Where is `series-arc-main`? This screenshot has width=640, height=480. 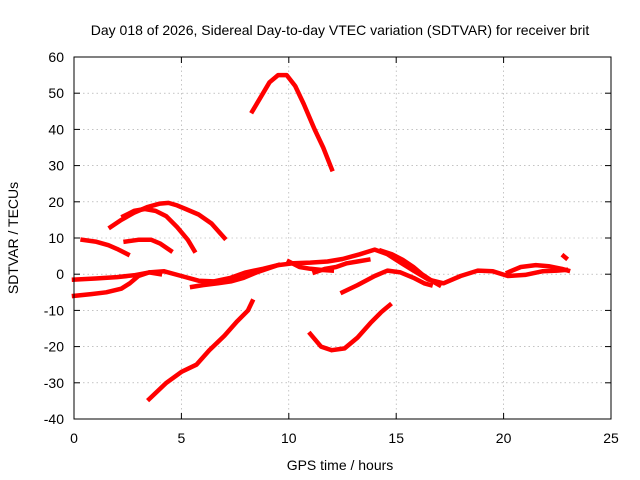 series-arc-main is located at coordinates (320, 266).